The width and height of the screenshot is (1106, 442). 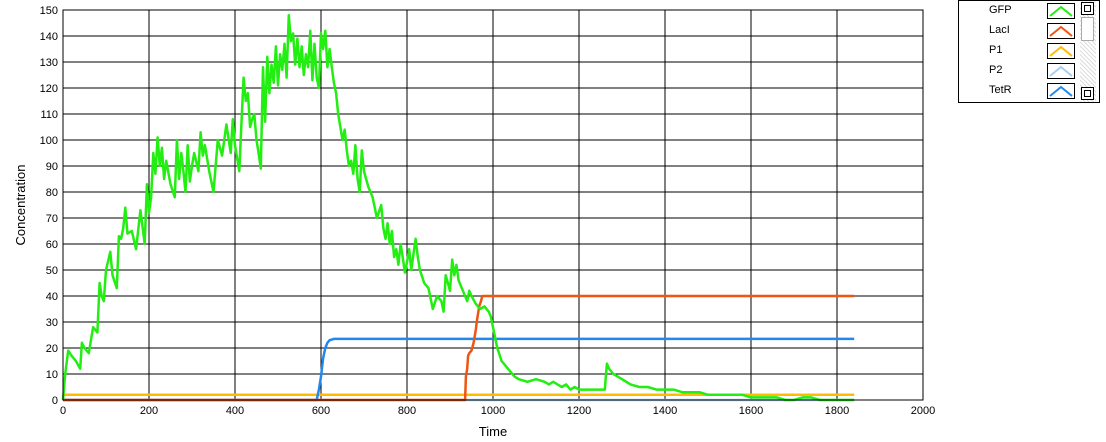 What do you see at coordinates (996, 70) in the screenshot?
I see `legend-label: P2` at bounding box center [996, 70].